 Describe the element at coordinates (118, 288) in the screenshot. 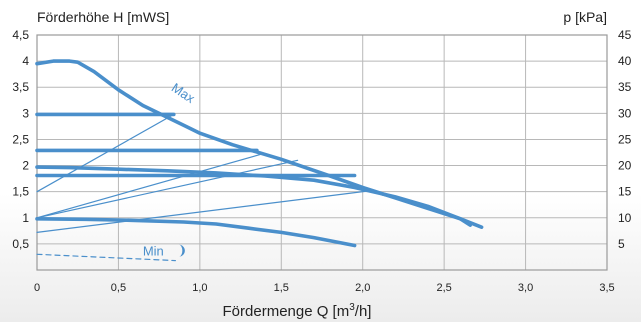

I see `x-tick-label: 0,5` at that location.